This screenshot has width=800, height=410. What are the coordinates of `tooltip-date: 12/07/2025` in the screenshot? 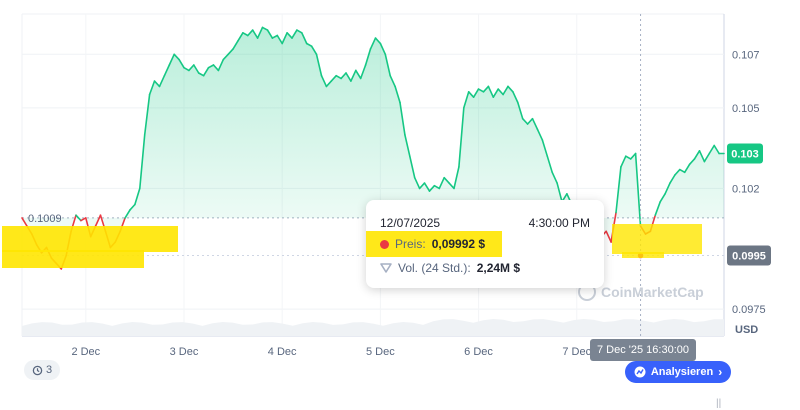 It's located at (410, 223).